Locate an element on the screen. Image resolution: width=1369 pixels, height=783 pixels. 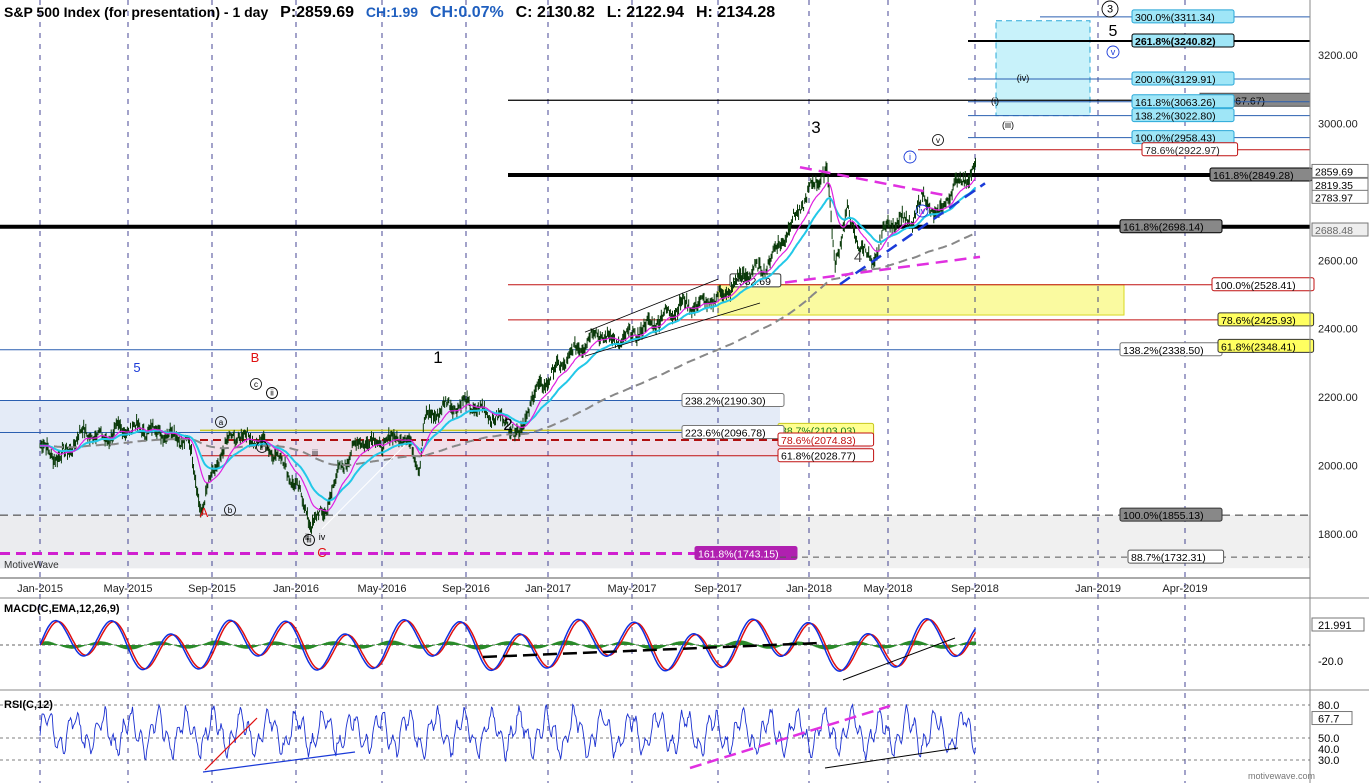
circled-label: 3 is located at coordinates (1110, 10).